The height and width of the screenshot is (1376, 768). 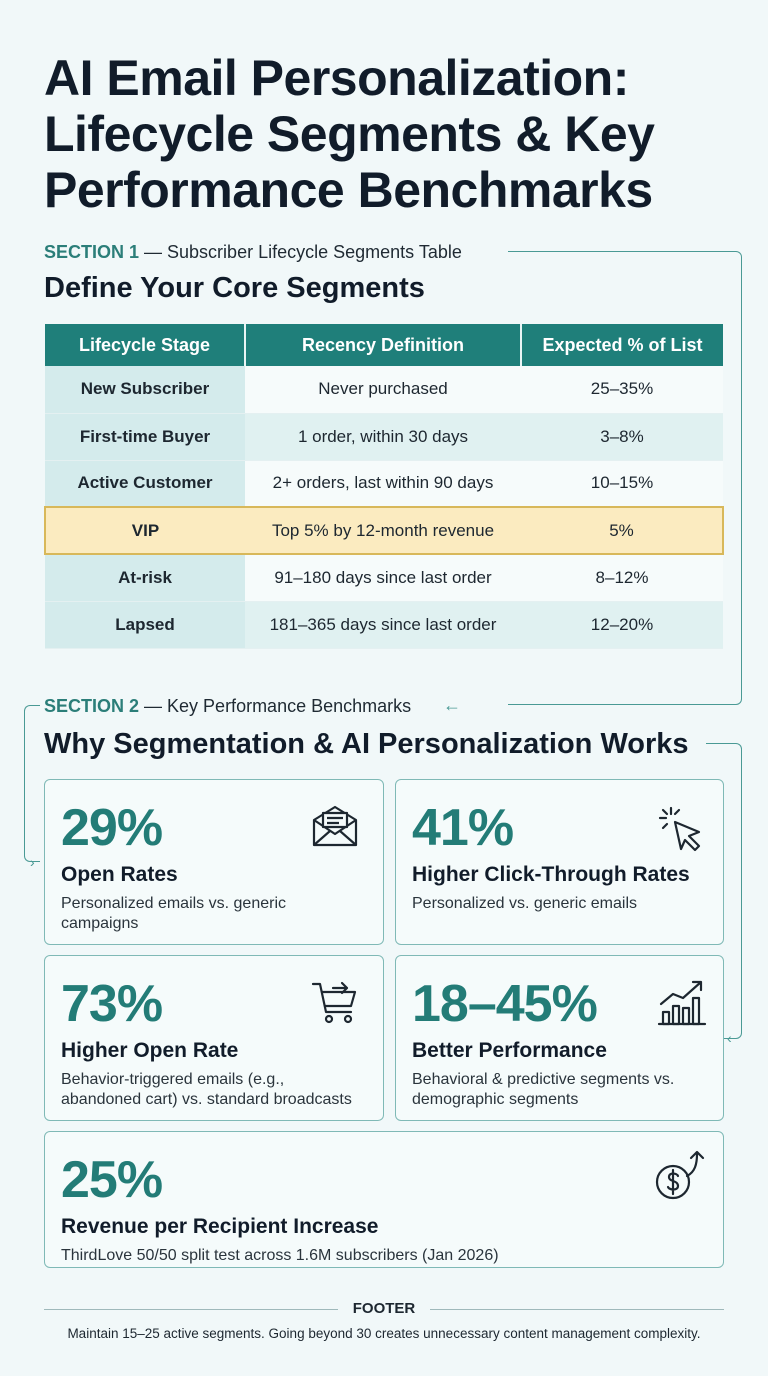 I want to click on stat-label: Higher Click-Through Rates, so click(x=551, y=874).